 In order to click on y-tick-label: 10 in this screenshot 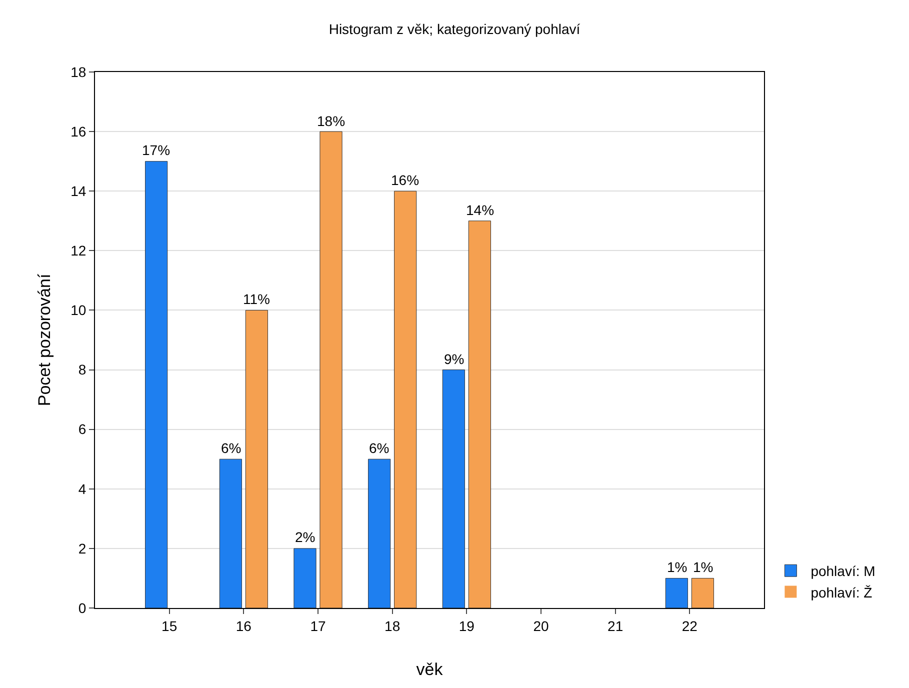, I will do `click(78, 310)`.